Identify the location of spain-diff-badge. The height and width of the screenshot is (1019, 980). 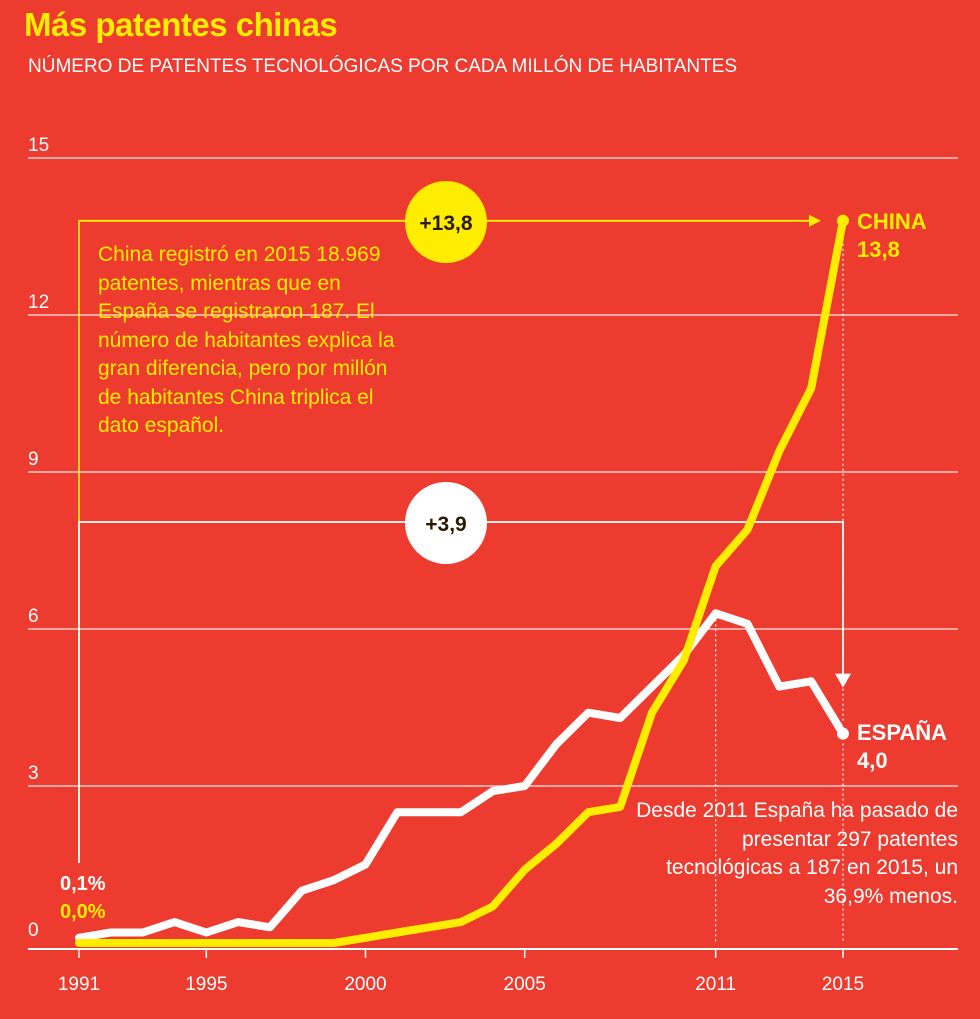
(446, 523).